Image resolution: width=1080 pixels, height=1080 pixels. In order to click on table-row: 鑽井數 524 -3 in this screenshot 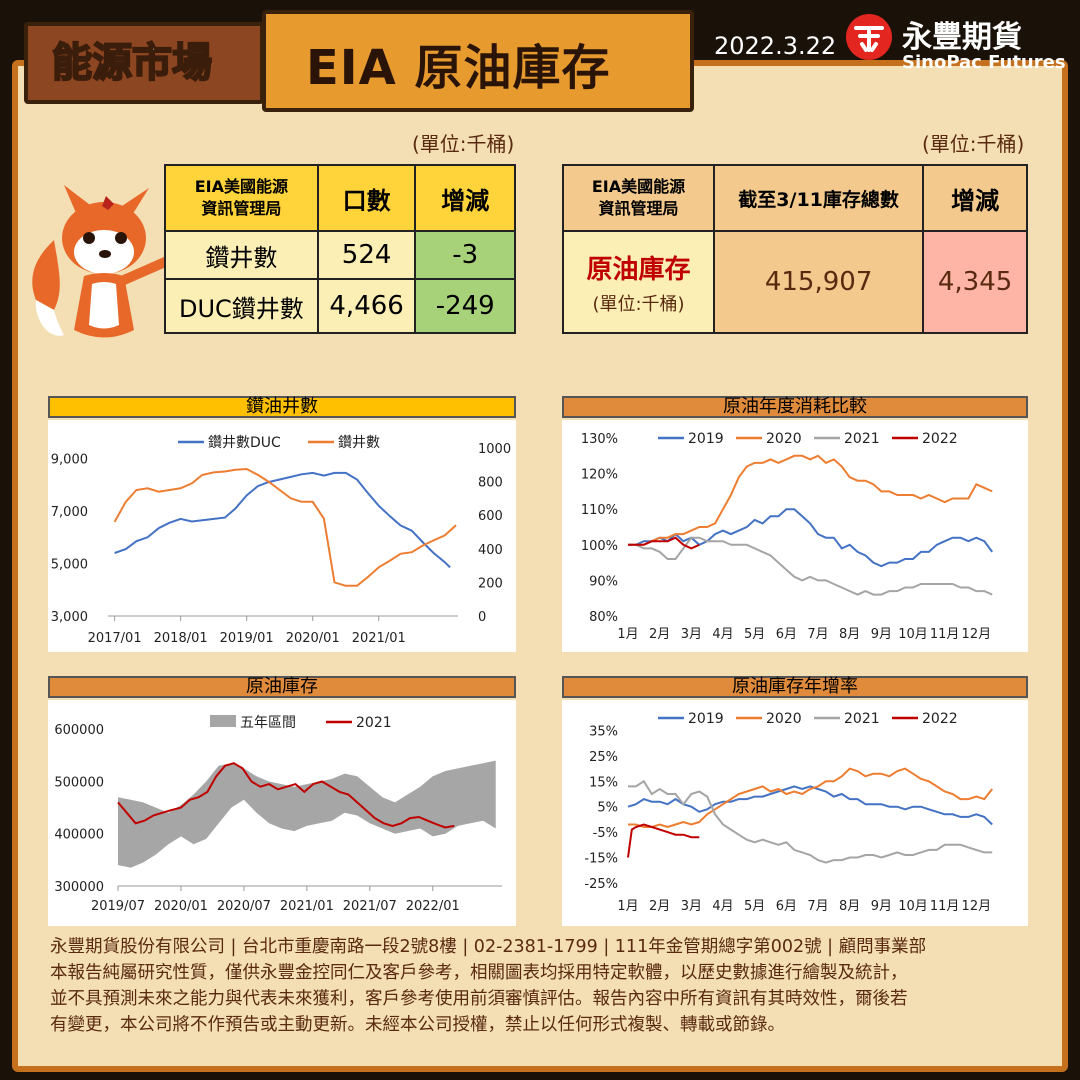, I will do `click(340, 255)`.